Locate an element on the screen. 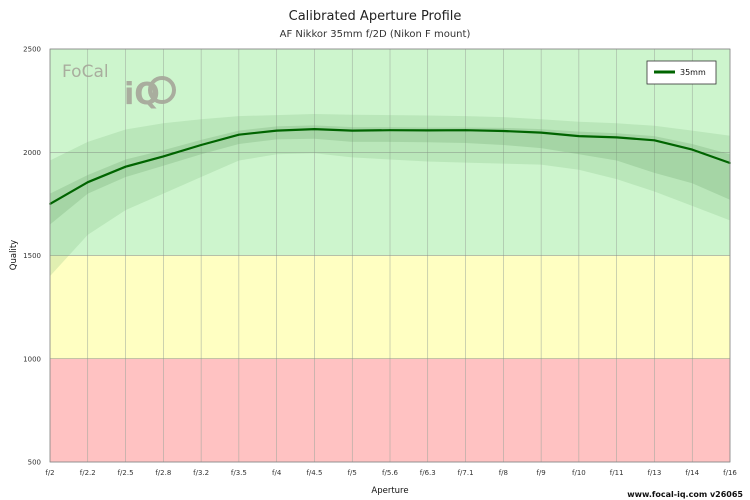 The width and height of the screenshot is (750, 500). y-tick-labels: 500 1000 1500 2000 2500 is located at coordinates (32, 256).